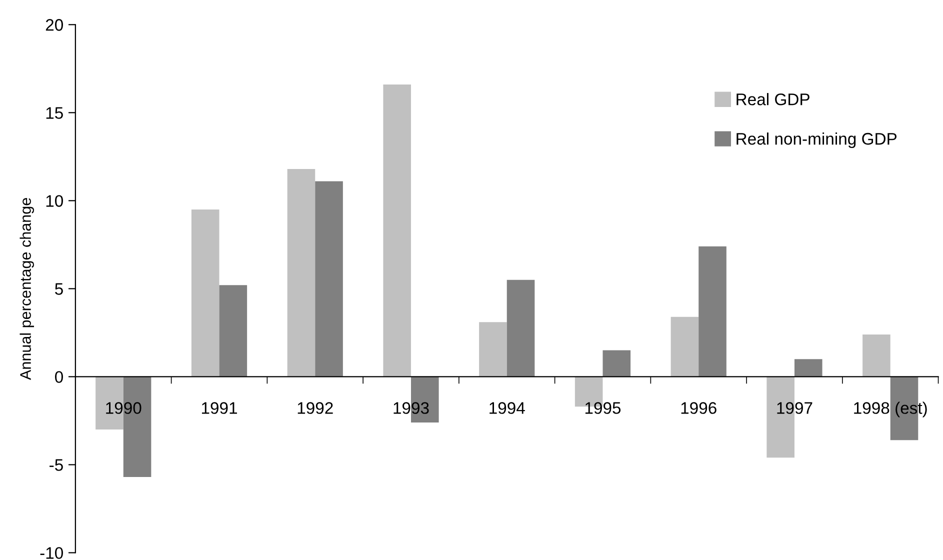  What do you see at coordinates (603, 408) in the screenshot?
I see `x-tick-label: 1995` at bounding box center [603, 408].